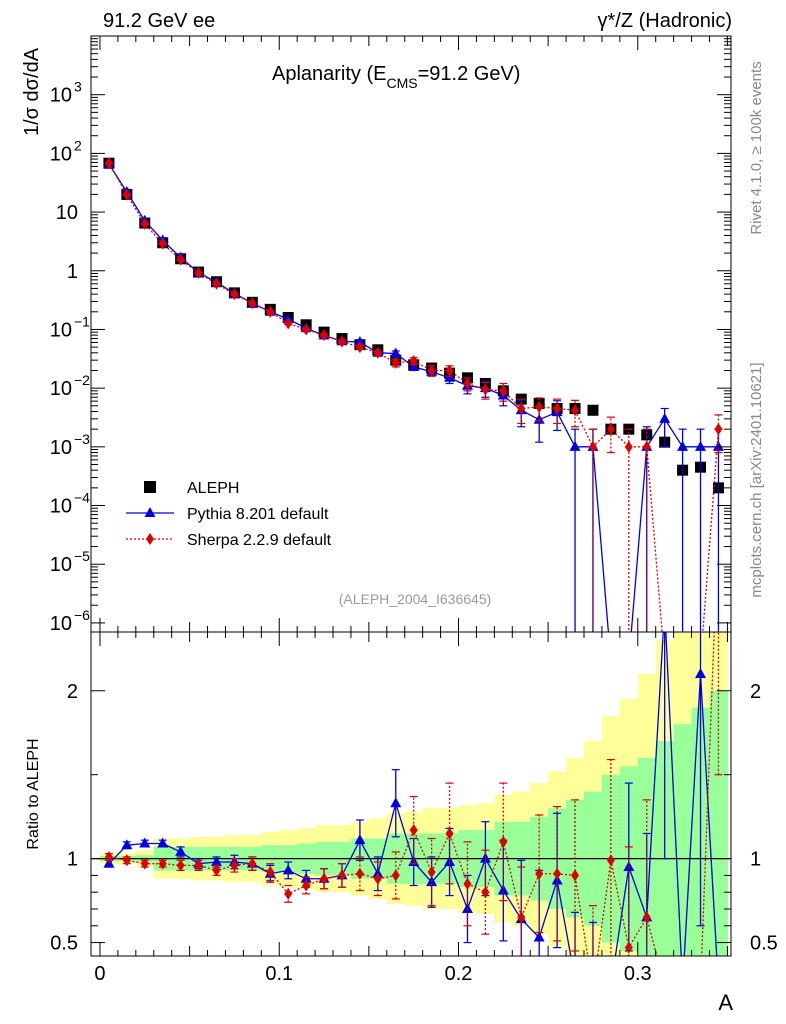 Image resolution: width=786 pixels, height=1024 pixels. What do you see at coordinates (150, 487) in the screenshot?
I see `legend-aleph-marker` at bounding box center [150, 487].